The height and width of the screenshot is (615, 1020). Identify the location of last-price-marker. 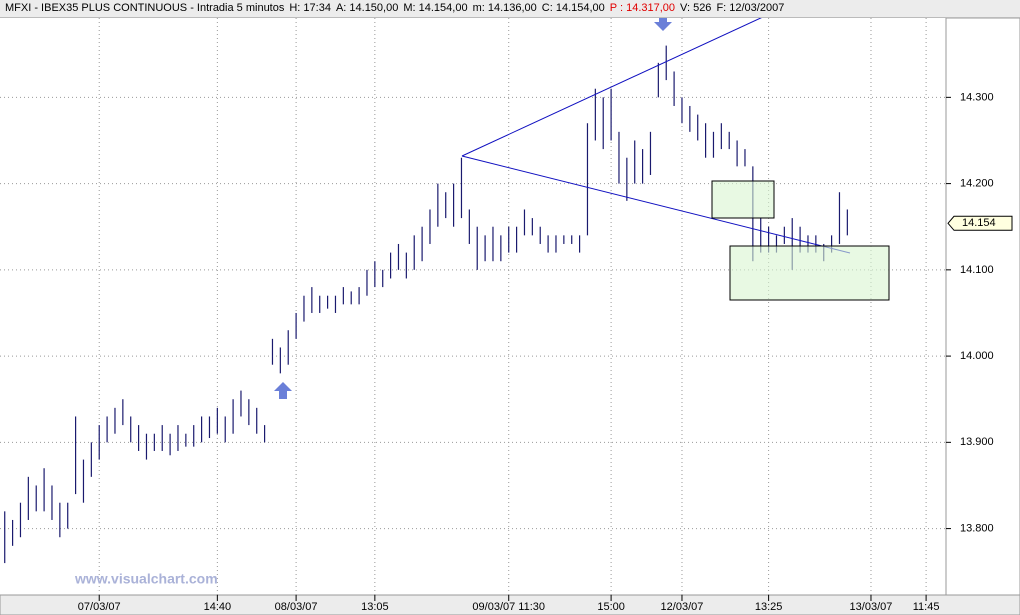
(980, 223).